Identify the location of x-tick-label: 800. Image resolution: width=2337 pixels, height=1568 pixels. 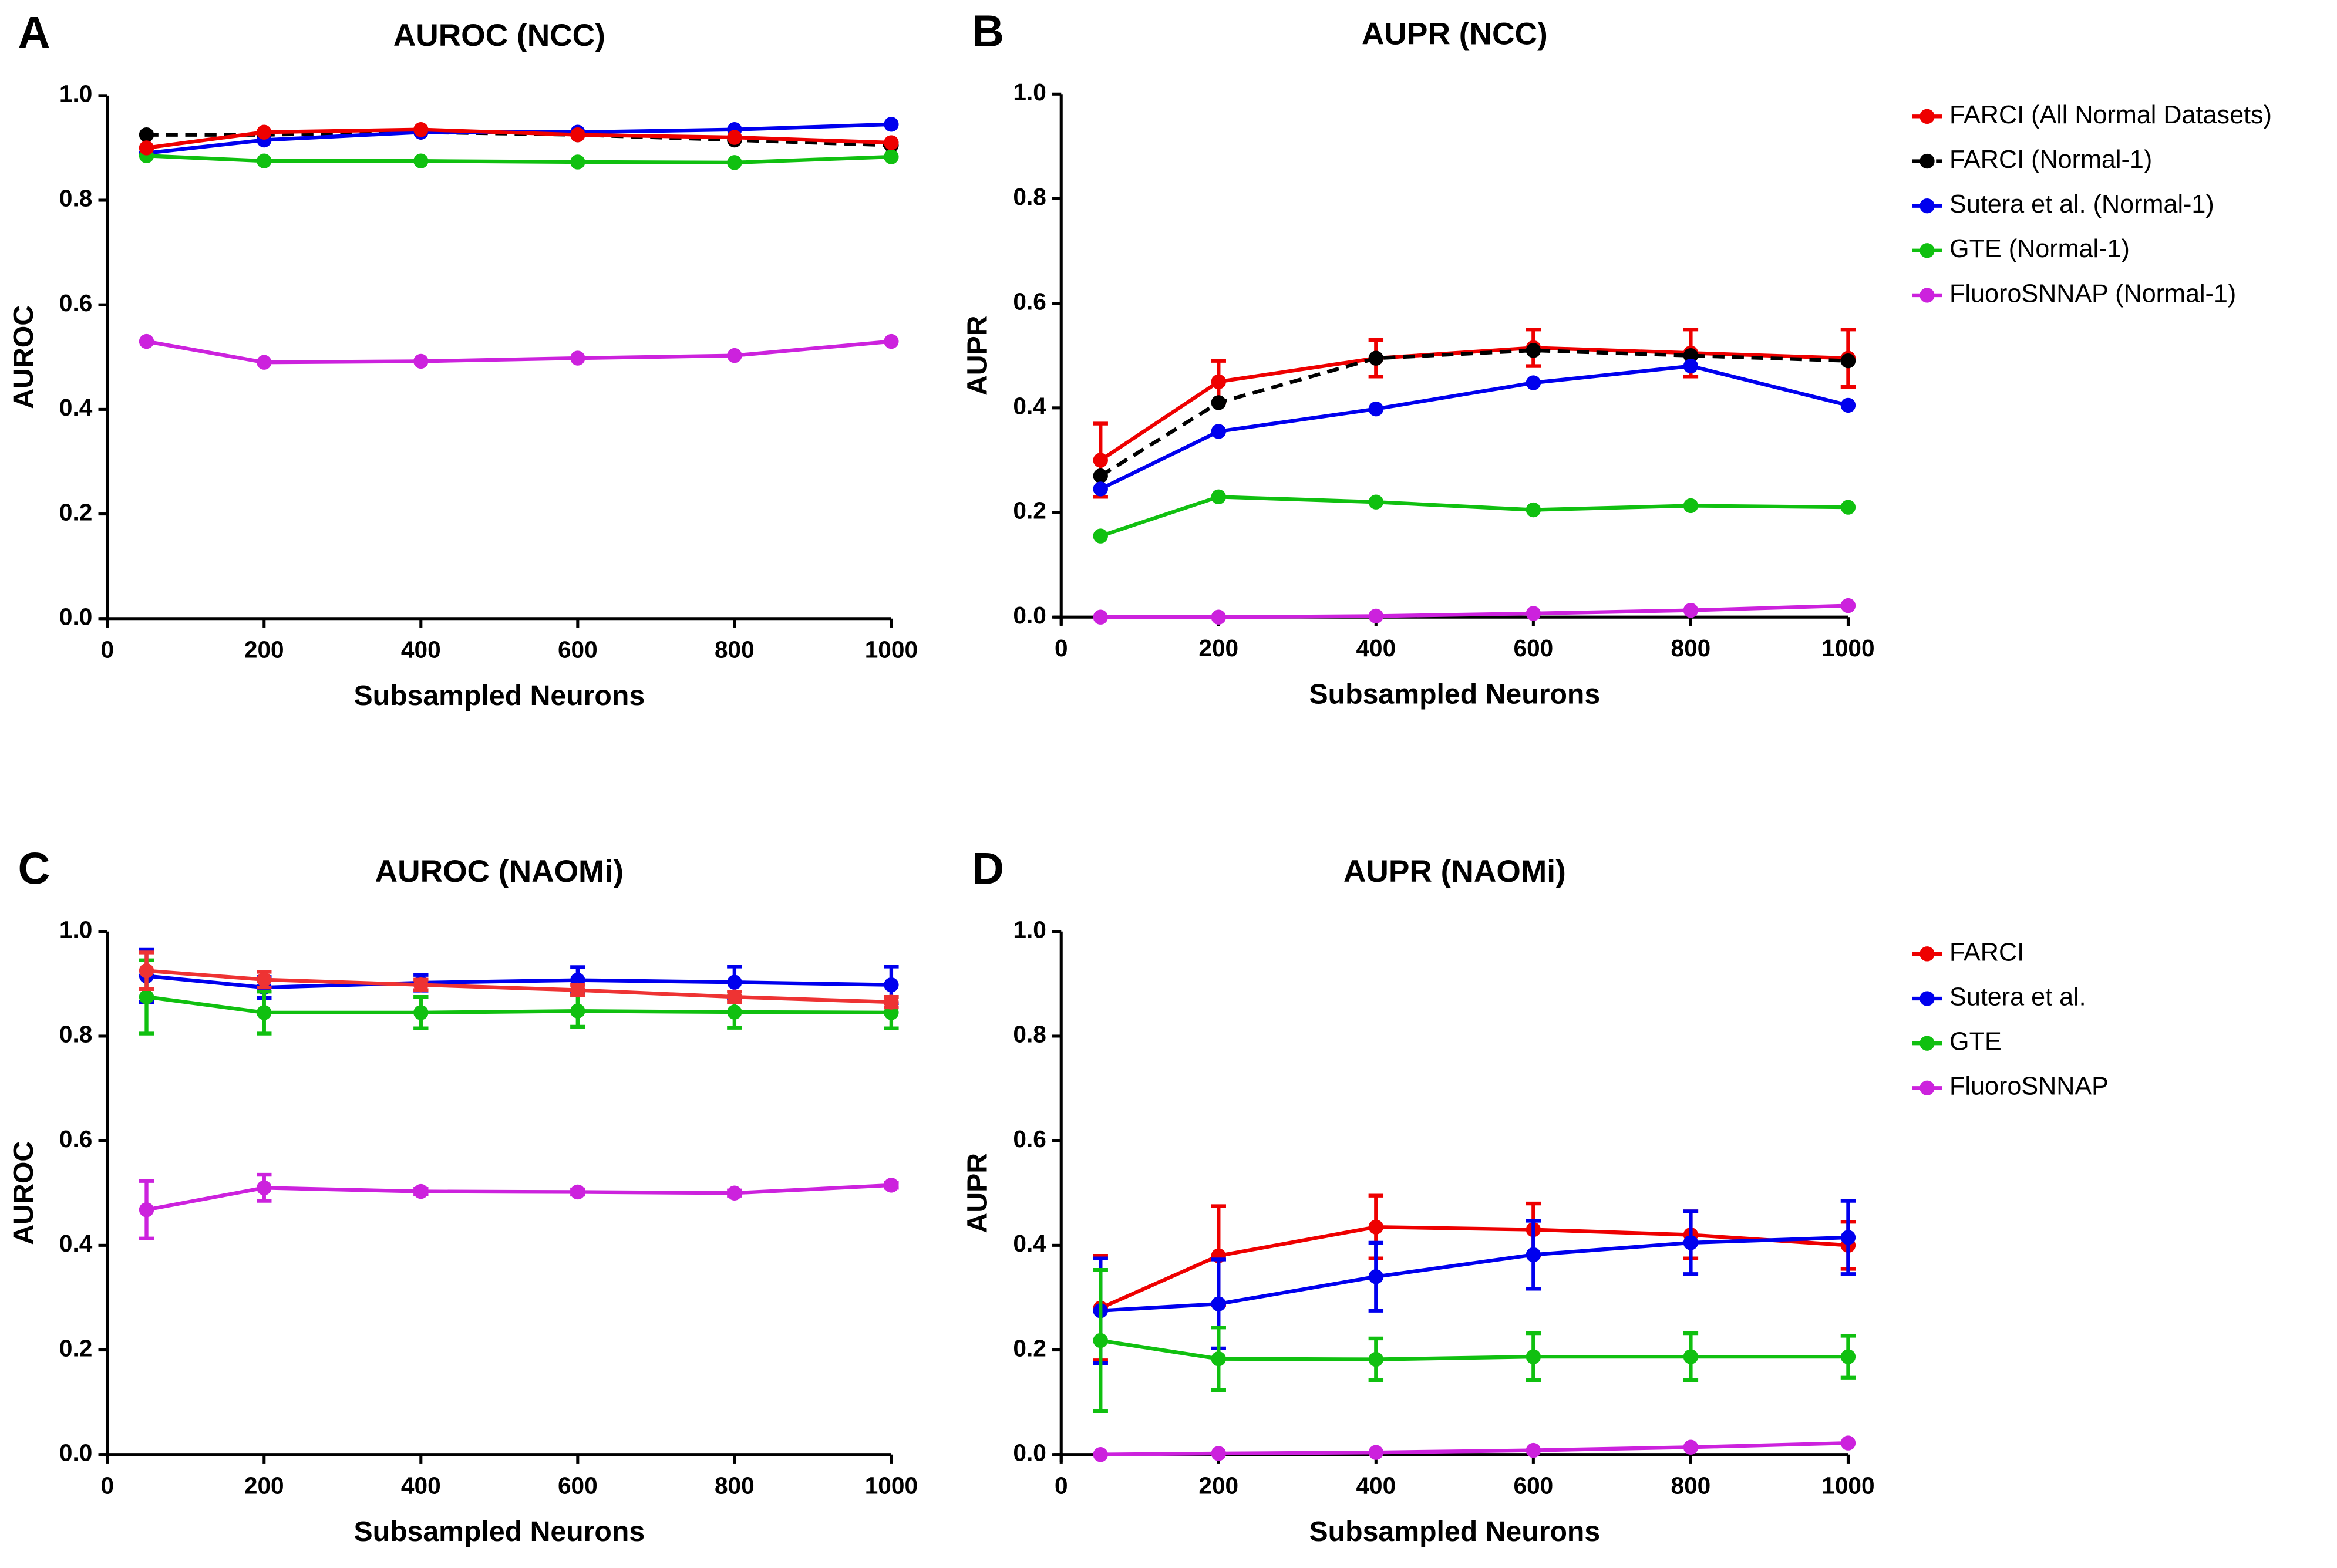
(1691, 648).